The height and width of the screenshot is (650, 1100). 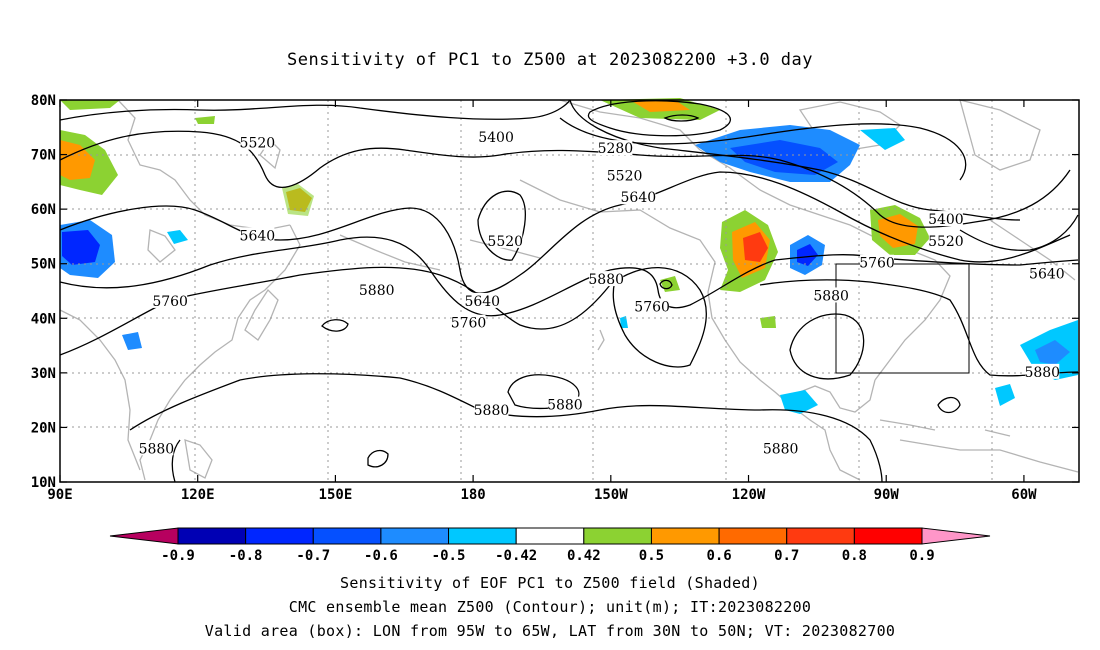 What do you see at coordinates (144, 536) in the screenshot?
I see `colorbar-left-arrow` at bounding box center [144, 536].